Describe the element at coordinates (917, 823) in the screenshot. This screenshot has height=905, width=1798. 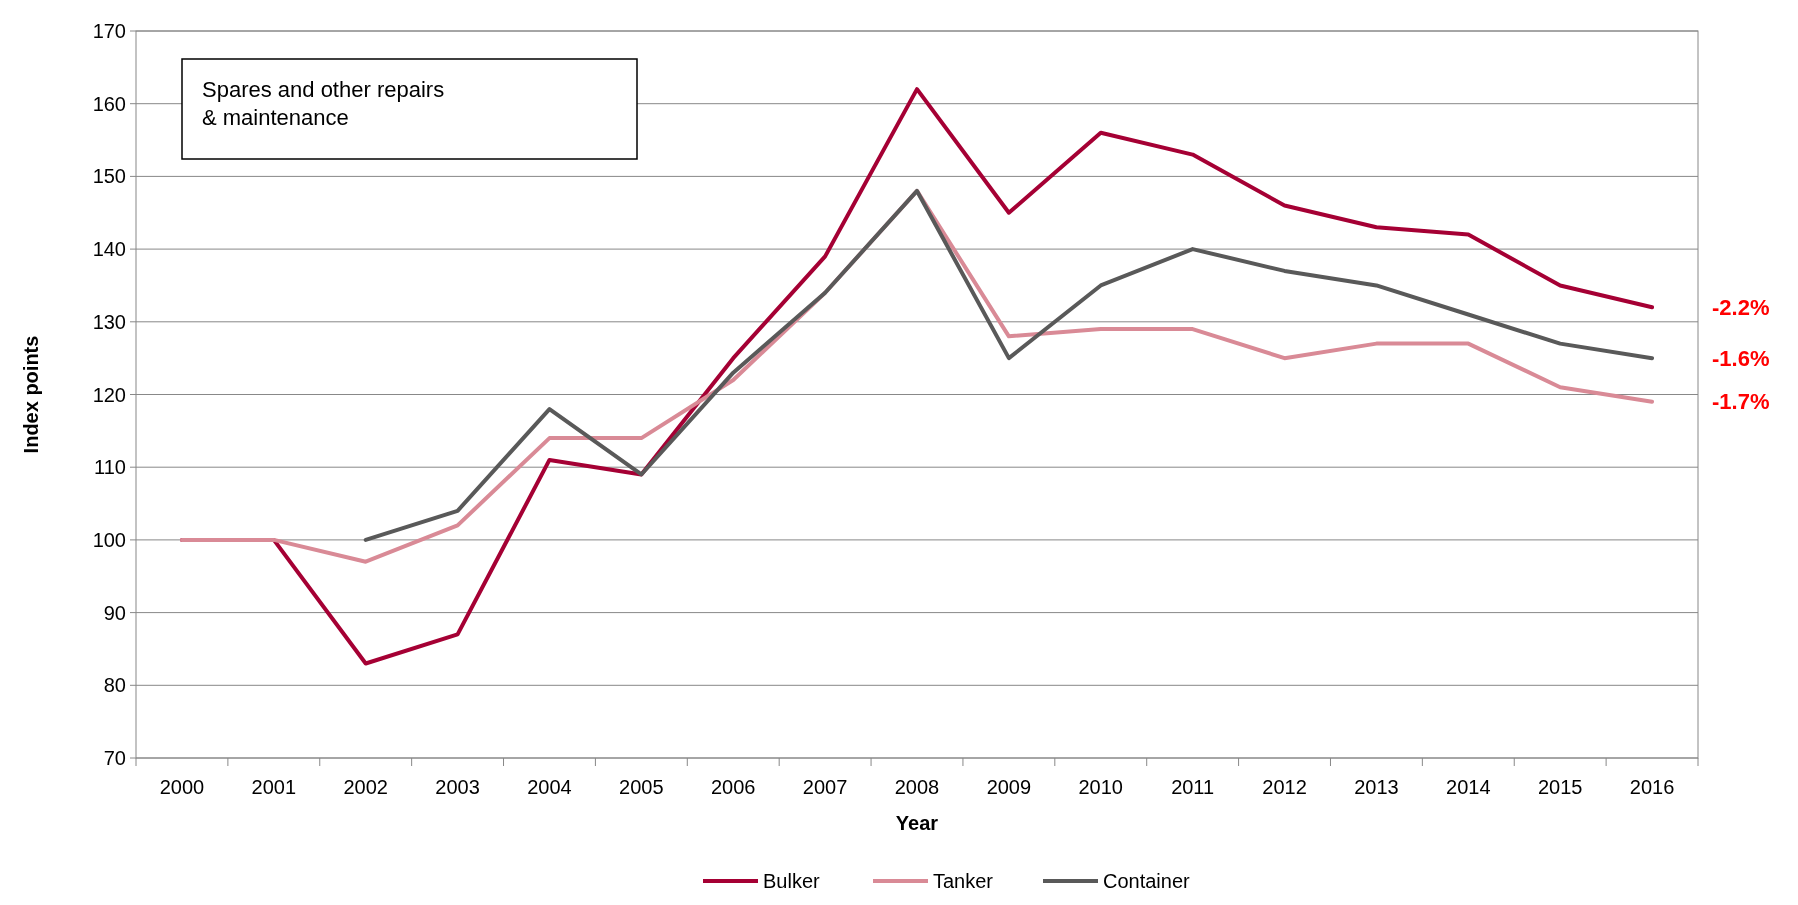
I see `x-axis-title: Year` at that location.